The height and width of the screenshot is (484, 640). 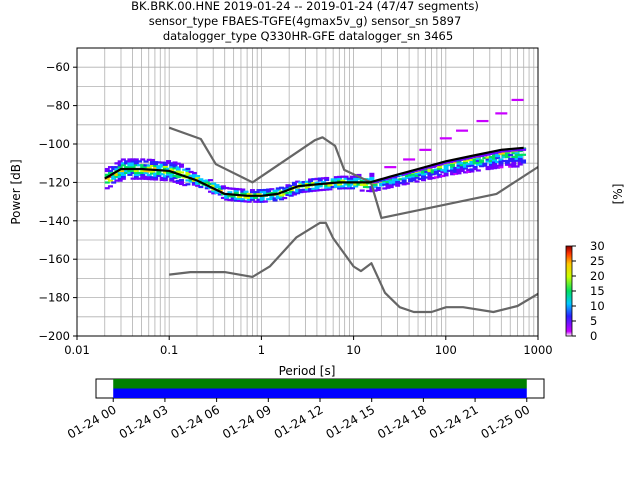 What do you see at coordinates (593, 336) in the screenshot?
I see `colorbar-tick-label: 0` at bounding box center [593, 336].